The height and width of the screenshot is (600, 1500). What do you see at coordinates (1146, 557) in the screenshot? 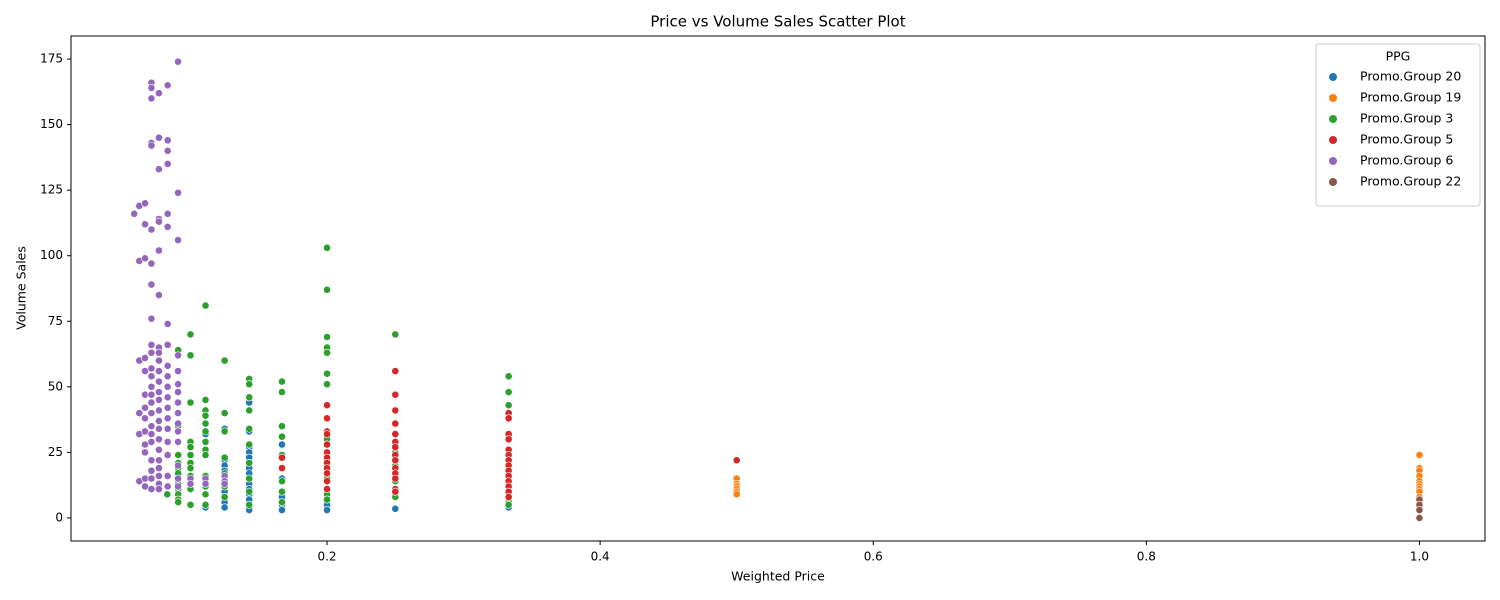
I see `x-tick-label: 0.8` at bounding box center [1146, 557].